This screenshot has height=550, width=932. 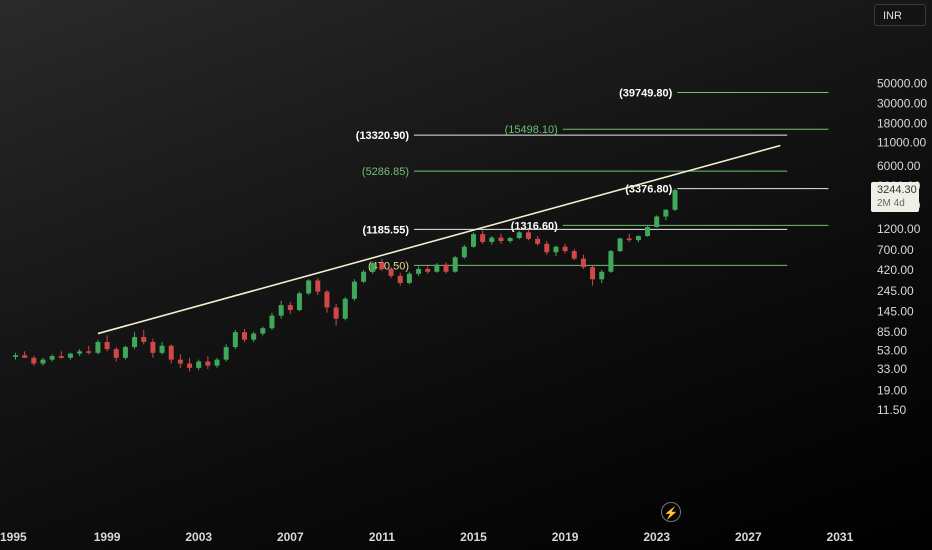 I want to click on level-label: (5286.85), so click(x=385, y=172).